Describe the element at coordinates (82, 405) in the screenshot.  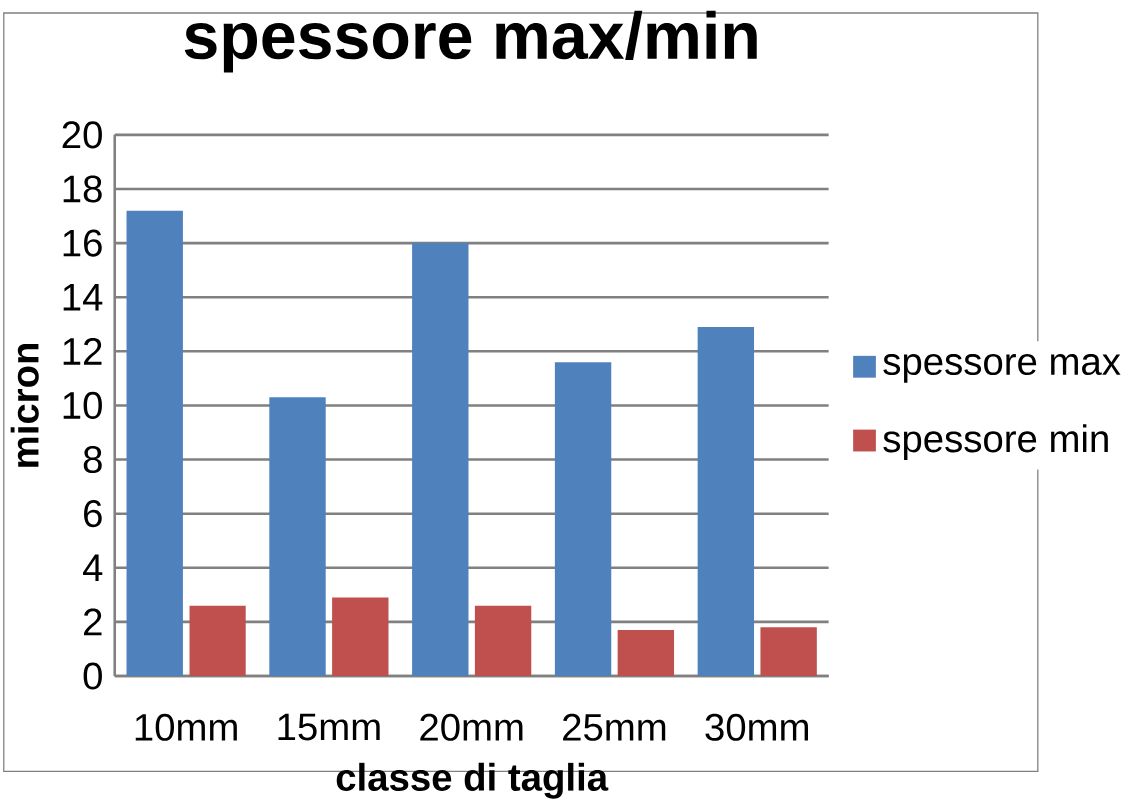
I see `y-tick-label: 10` at that location.